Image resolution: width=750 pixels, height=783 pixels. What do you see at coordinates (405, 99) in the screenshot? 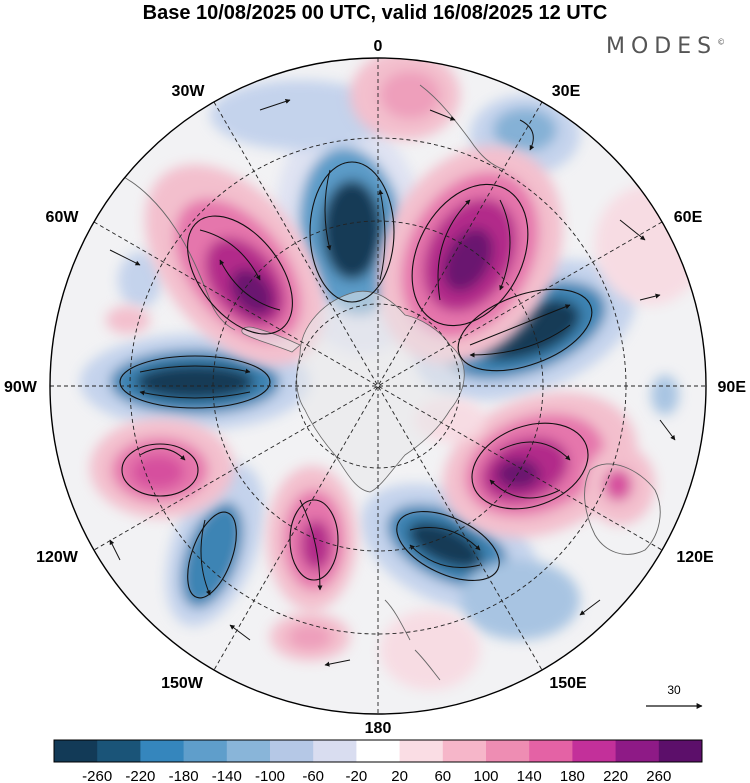
I see `high-anomaly-5e` at bounding box center [405, 99].